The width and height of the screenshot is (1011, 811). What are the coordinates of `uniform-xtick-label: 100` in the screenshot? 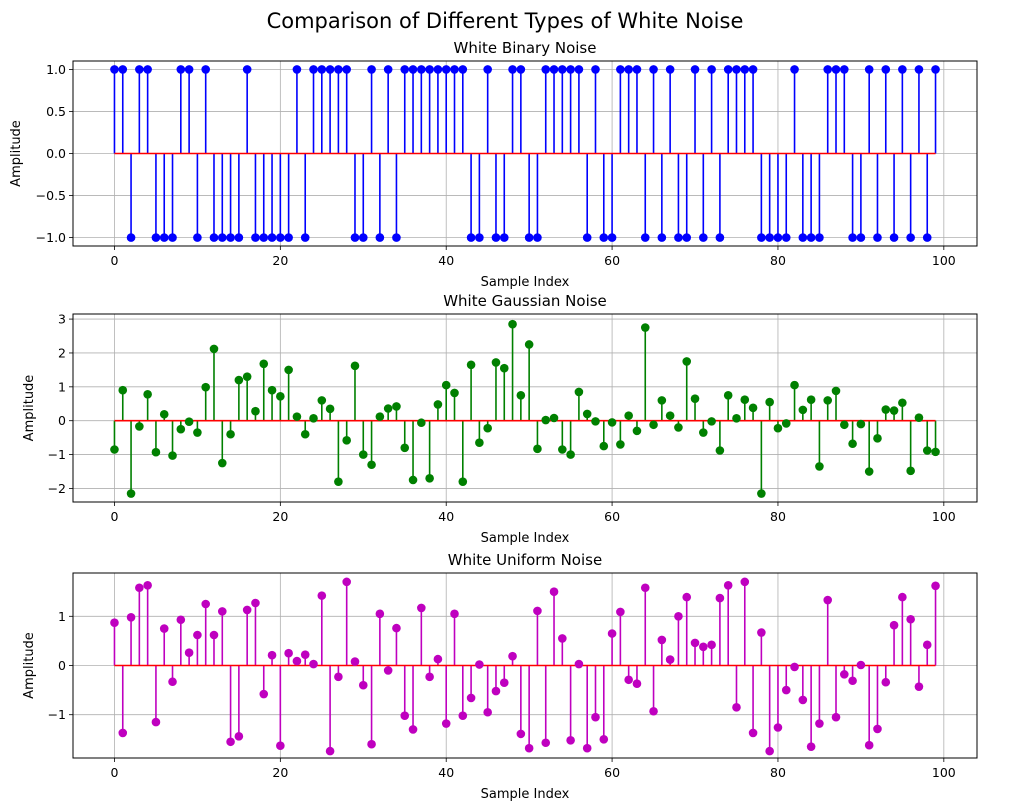 It's located at (944, 772).